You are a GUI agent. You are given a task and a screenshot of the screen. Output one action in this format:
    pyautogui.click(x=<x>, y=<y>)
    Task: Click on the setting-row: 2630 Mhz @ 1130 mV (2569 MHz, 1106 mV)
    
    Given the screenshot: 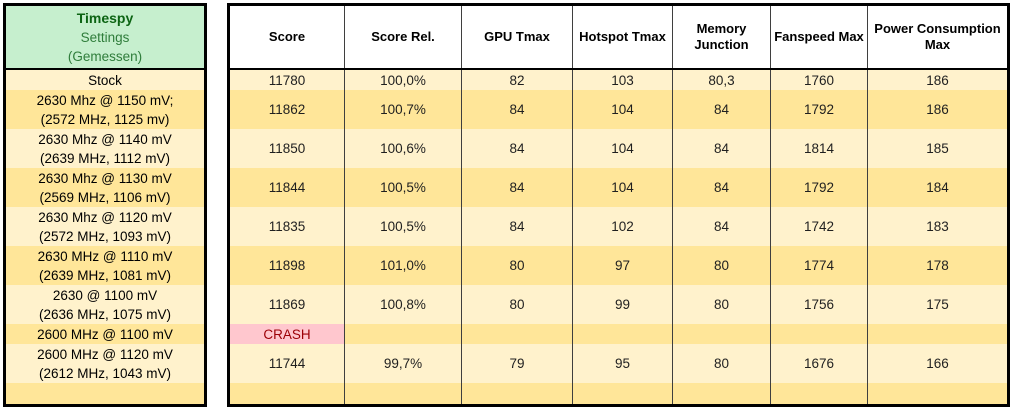 What is the action you would take?
    pyautogui.click(x=105, y=187)
    